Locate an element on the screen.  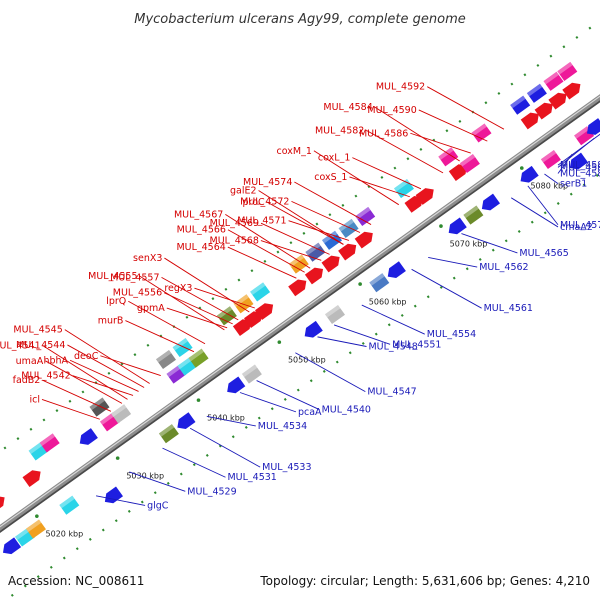
top-gene-label: MUL_4544 is located at coordinates (40, 345).